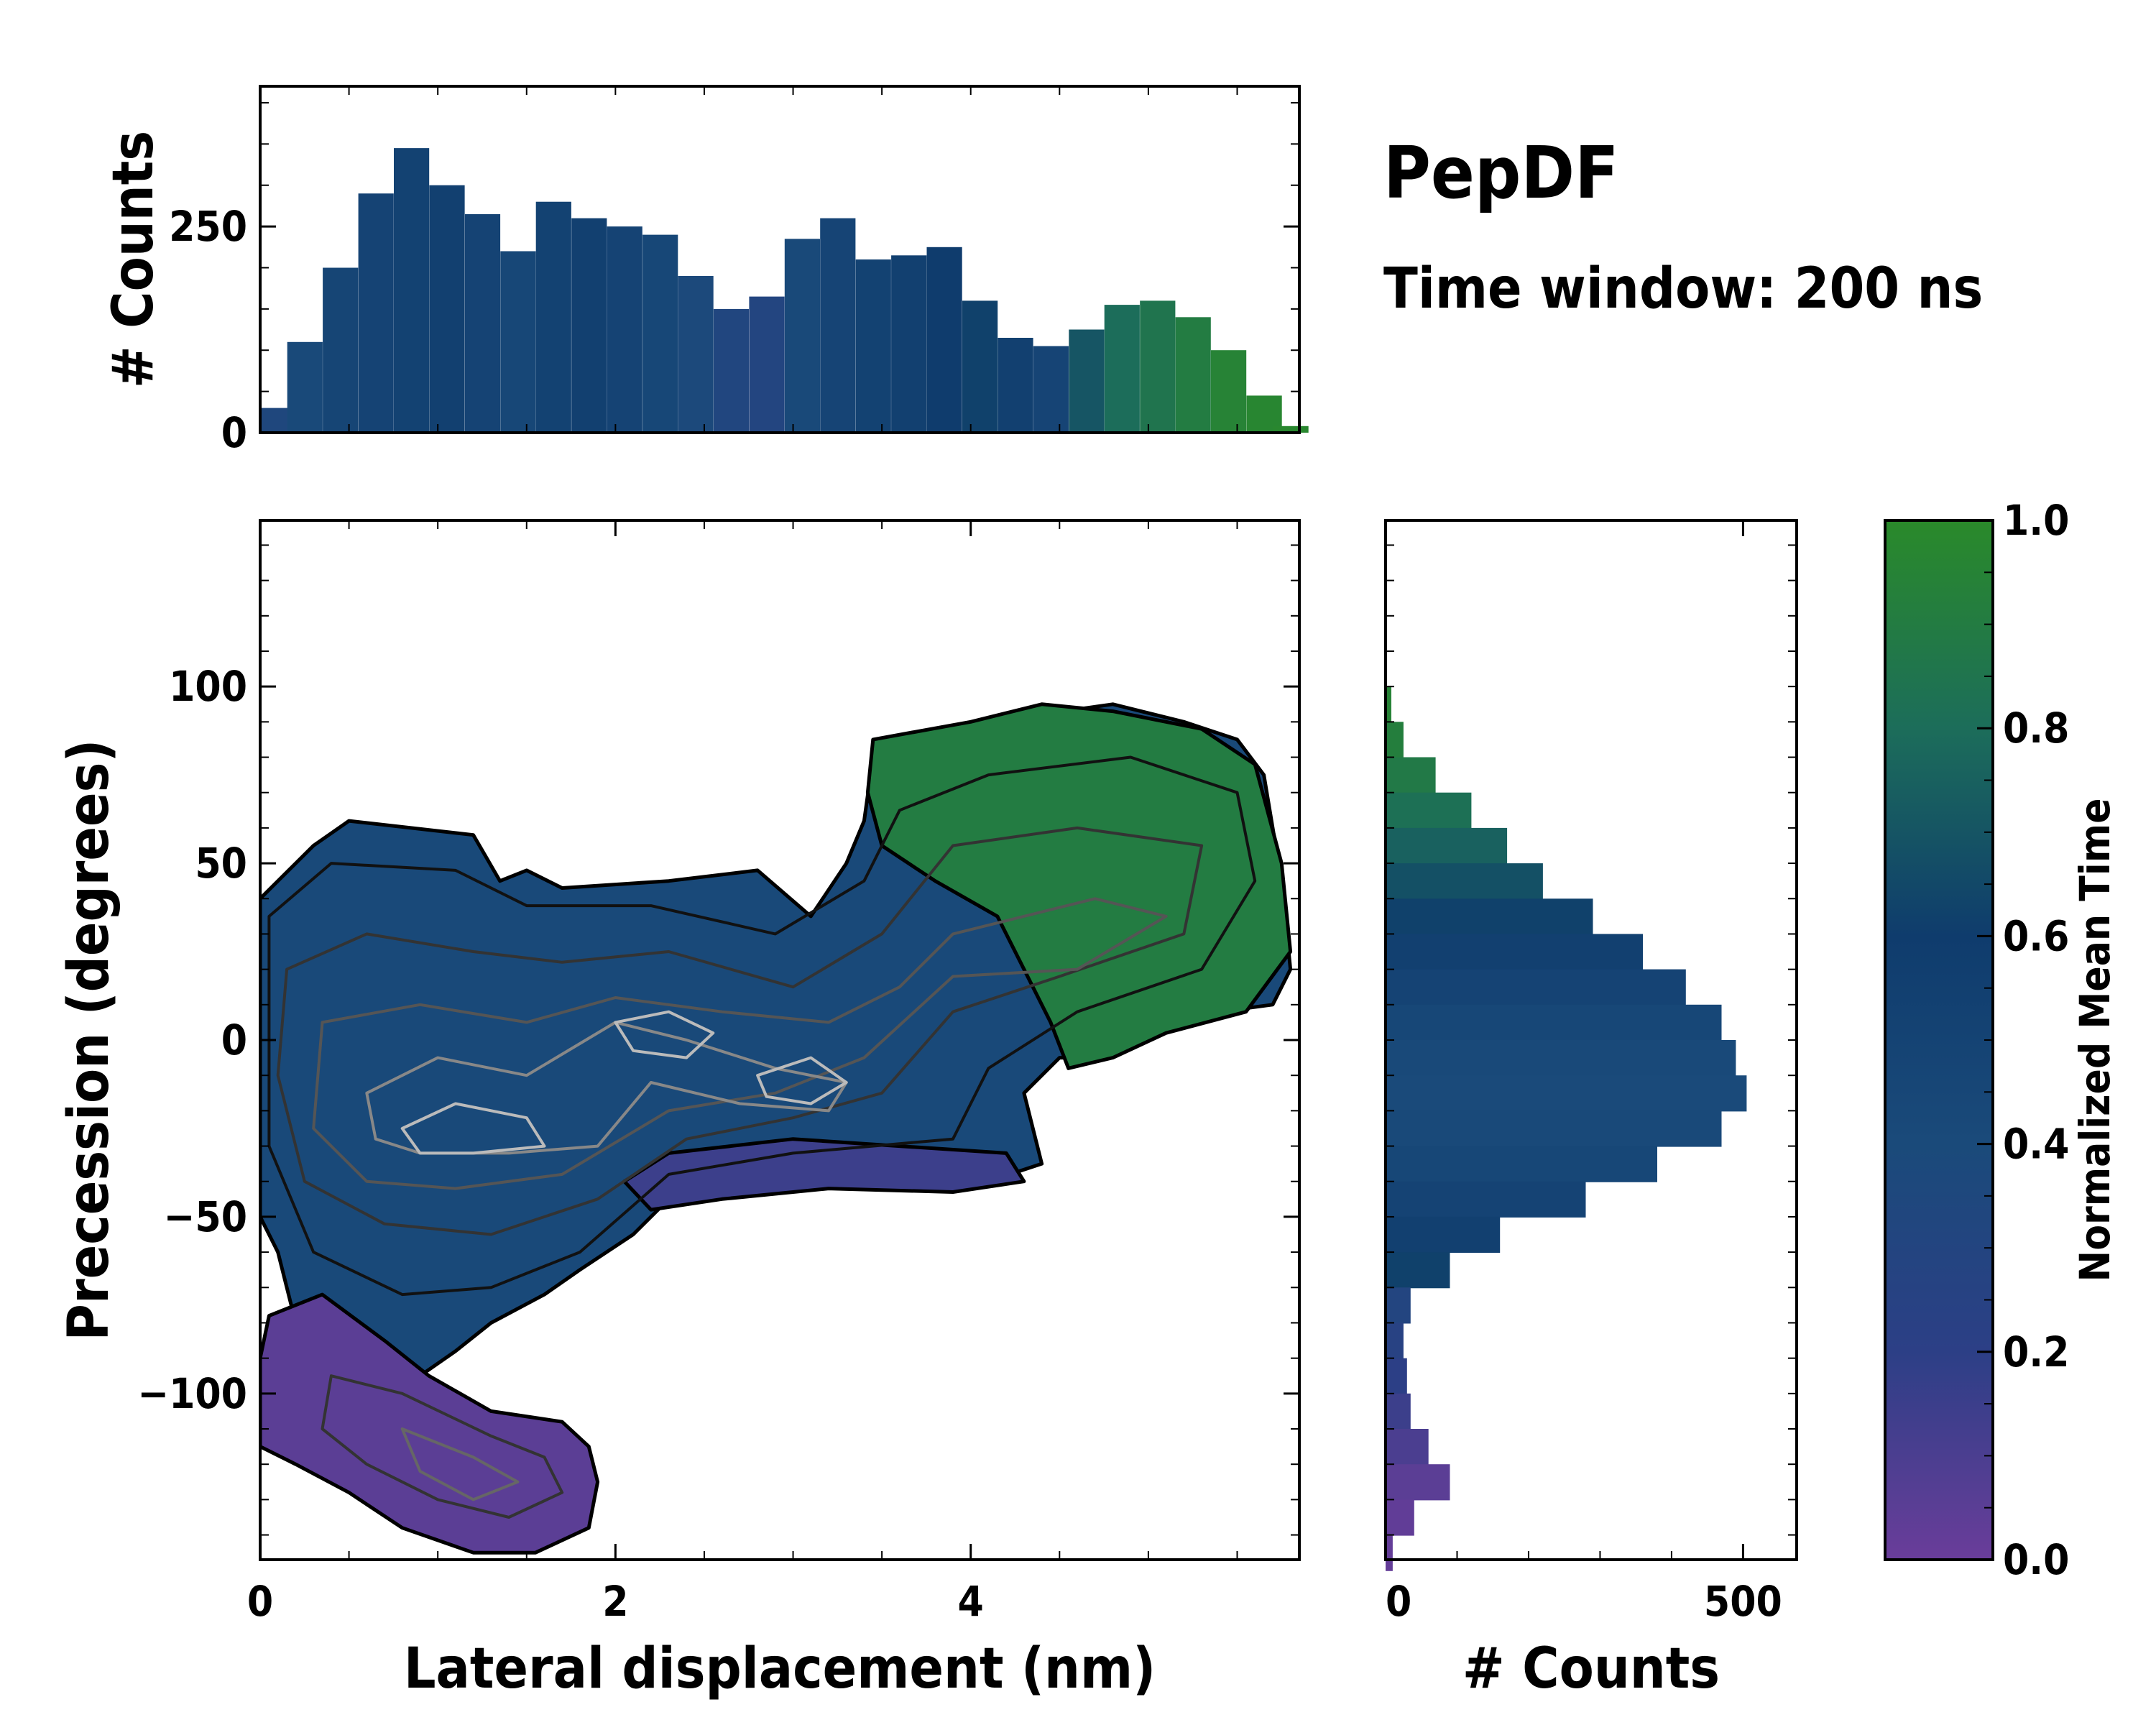  Describe the element at coordinates (2023, 1040) in the screenshot. I see `colorbar-ticks: 0.0 0.2 0.4 0.6 0.8 1.0` at that location.